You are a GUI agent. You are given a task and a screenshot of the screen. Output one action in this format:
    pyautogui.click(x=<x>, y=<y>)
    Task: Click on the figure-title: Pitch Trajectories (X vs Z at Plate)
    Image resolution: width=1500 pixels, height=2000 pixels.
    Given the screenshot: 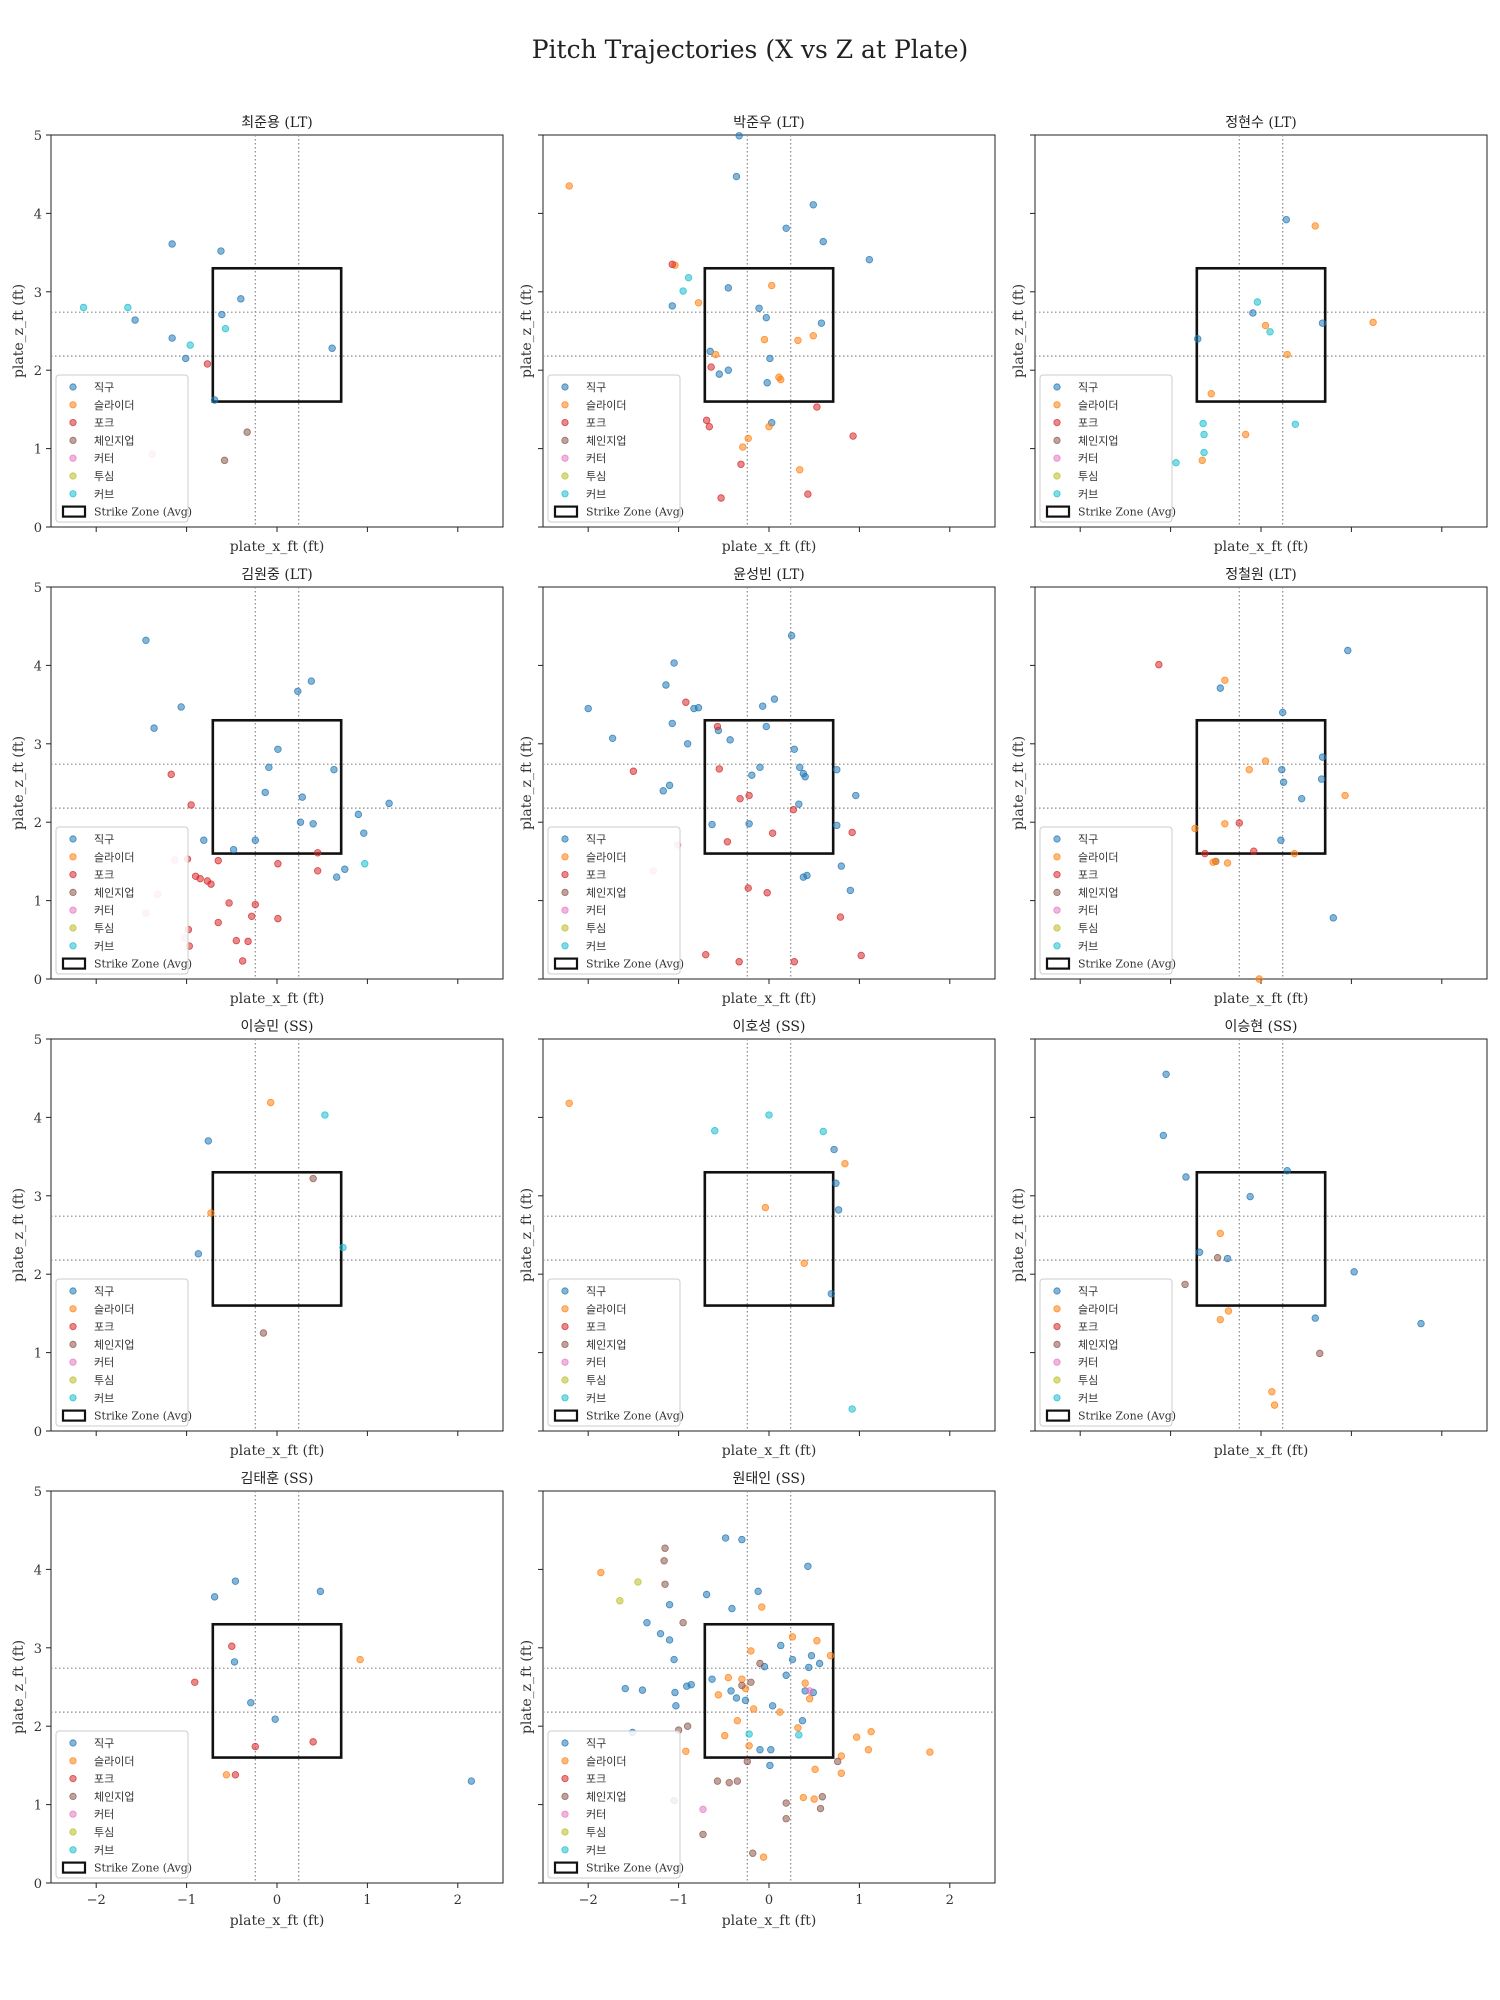 What is the action you would take?
    pyautogui.click(x=750, y=49)
    